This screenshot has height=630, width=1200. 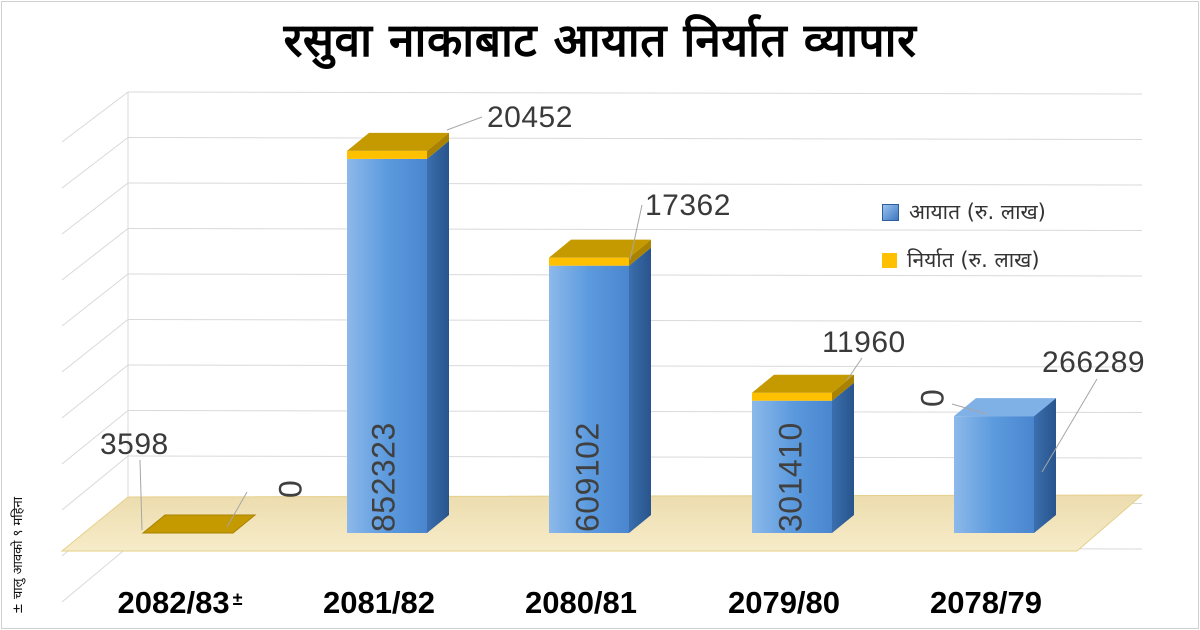 I want to click on legend-item-export: निर्यात (रु. लाख), so click(x=964, y=260).